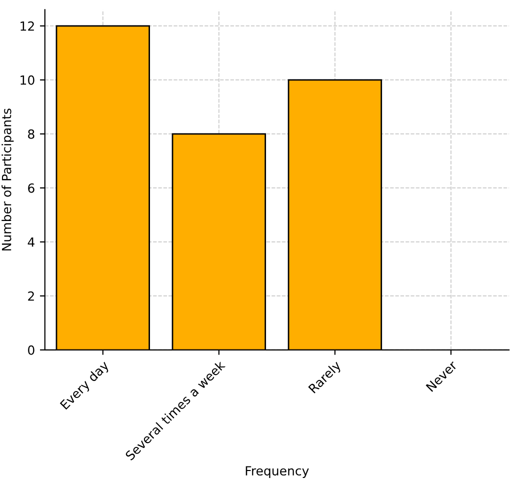 The image size is (510, 486). What do you see at coordinates (31, 242) in the screenshot?
I see `y-tick-label: 4` at bounding box center [31, 242].